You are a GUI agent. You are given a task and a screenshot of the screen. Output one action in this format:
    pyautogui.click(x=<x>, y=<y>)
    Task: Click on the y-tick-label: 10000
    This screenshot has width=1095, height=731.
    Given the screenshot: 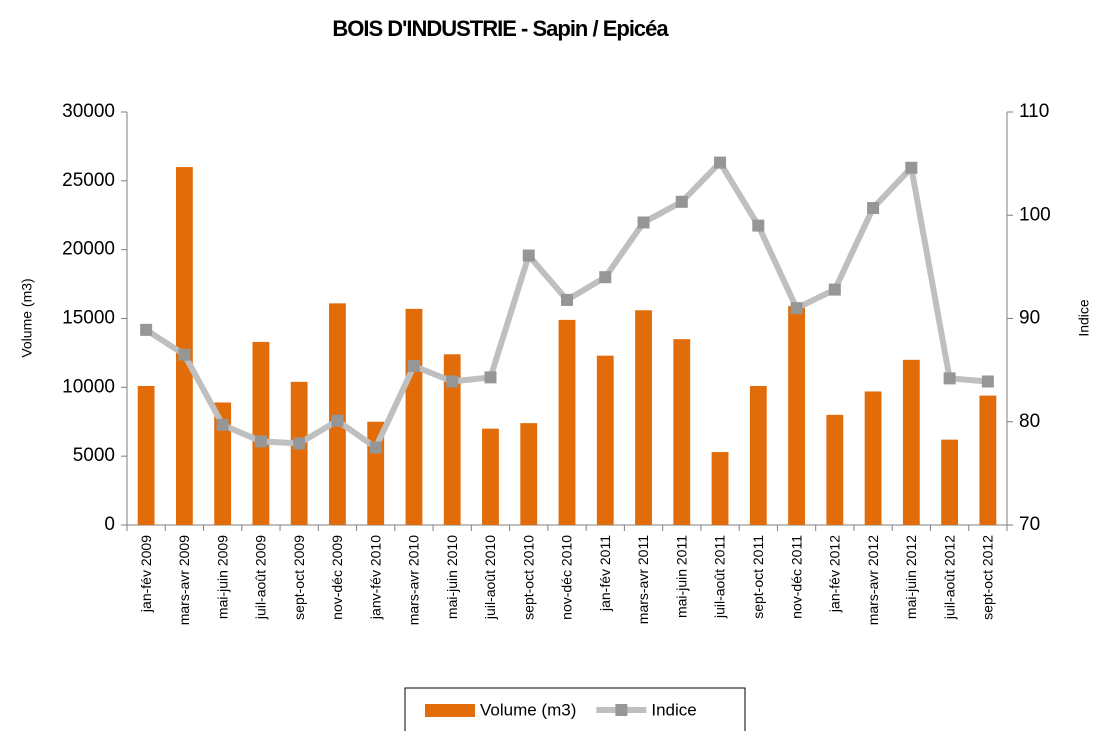 What is the action you would take?
    pyautogui.click(x=88, y=386)
    